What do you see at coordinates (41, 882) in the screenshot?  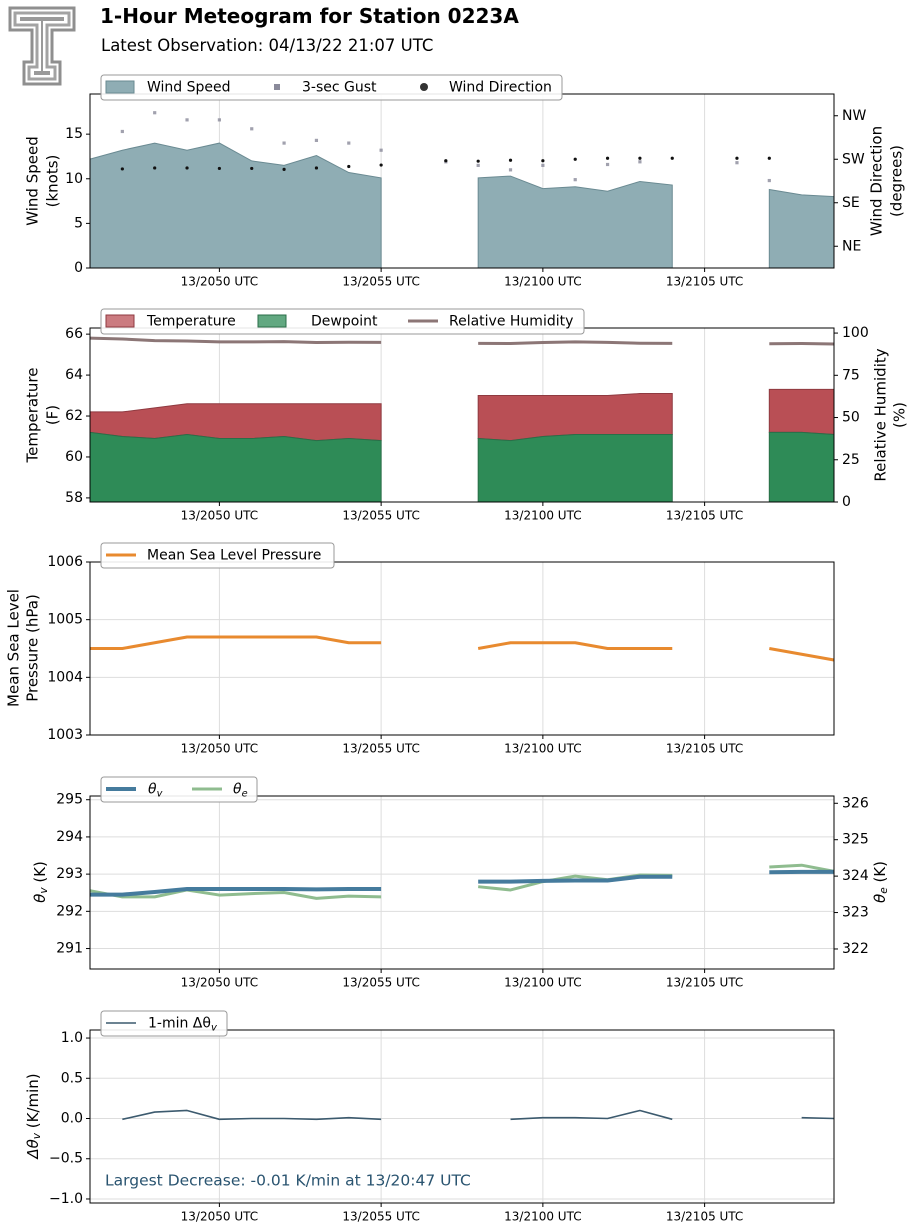 I see `theta-v-axis-label: θv (K)` at bounding box center [41, 882].